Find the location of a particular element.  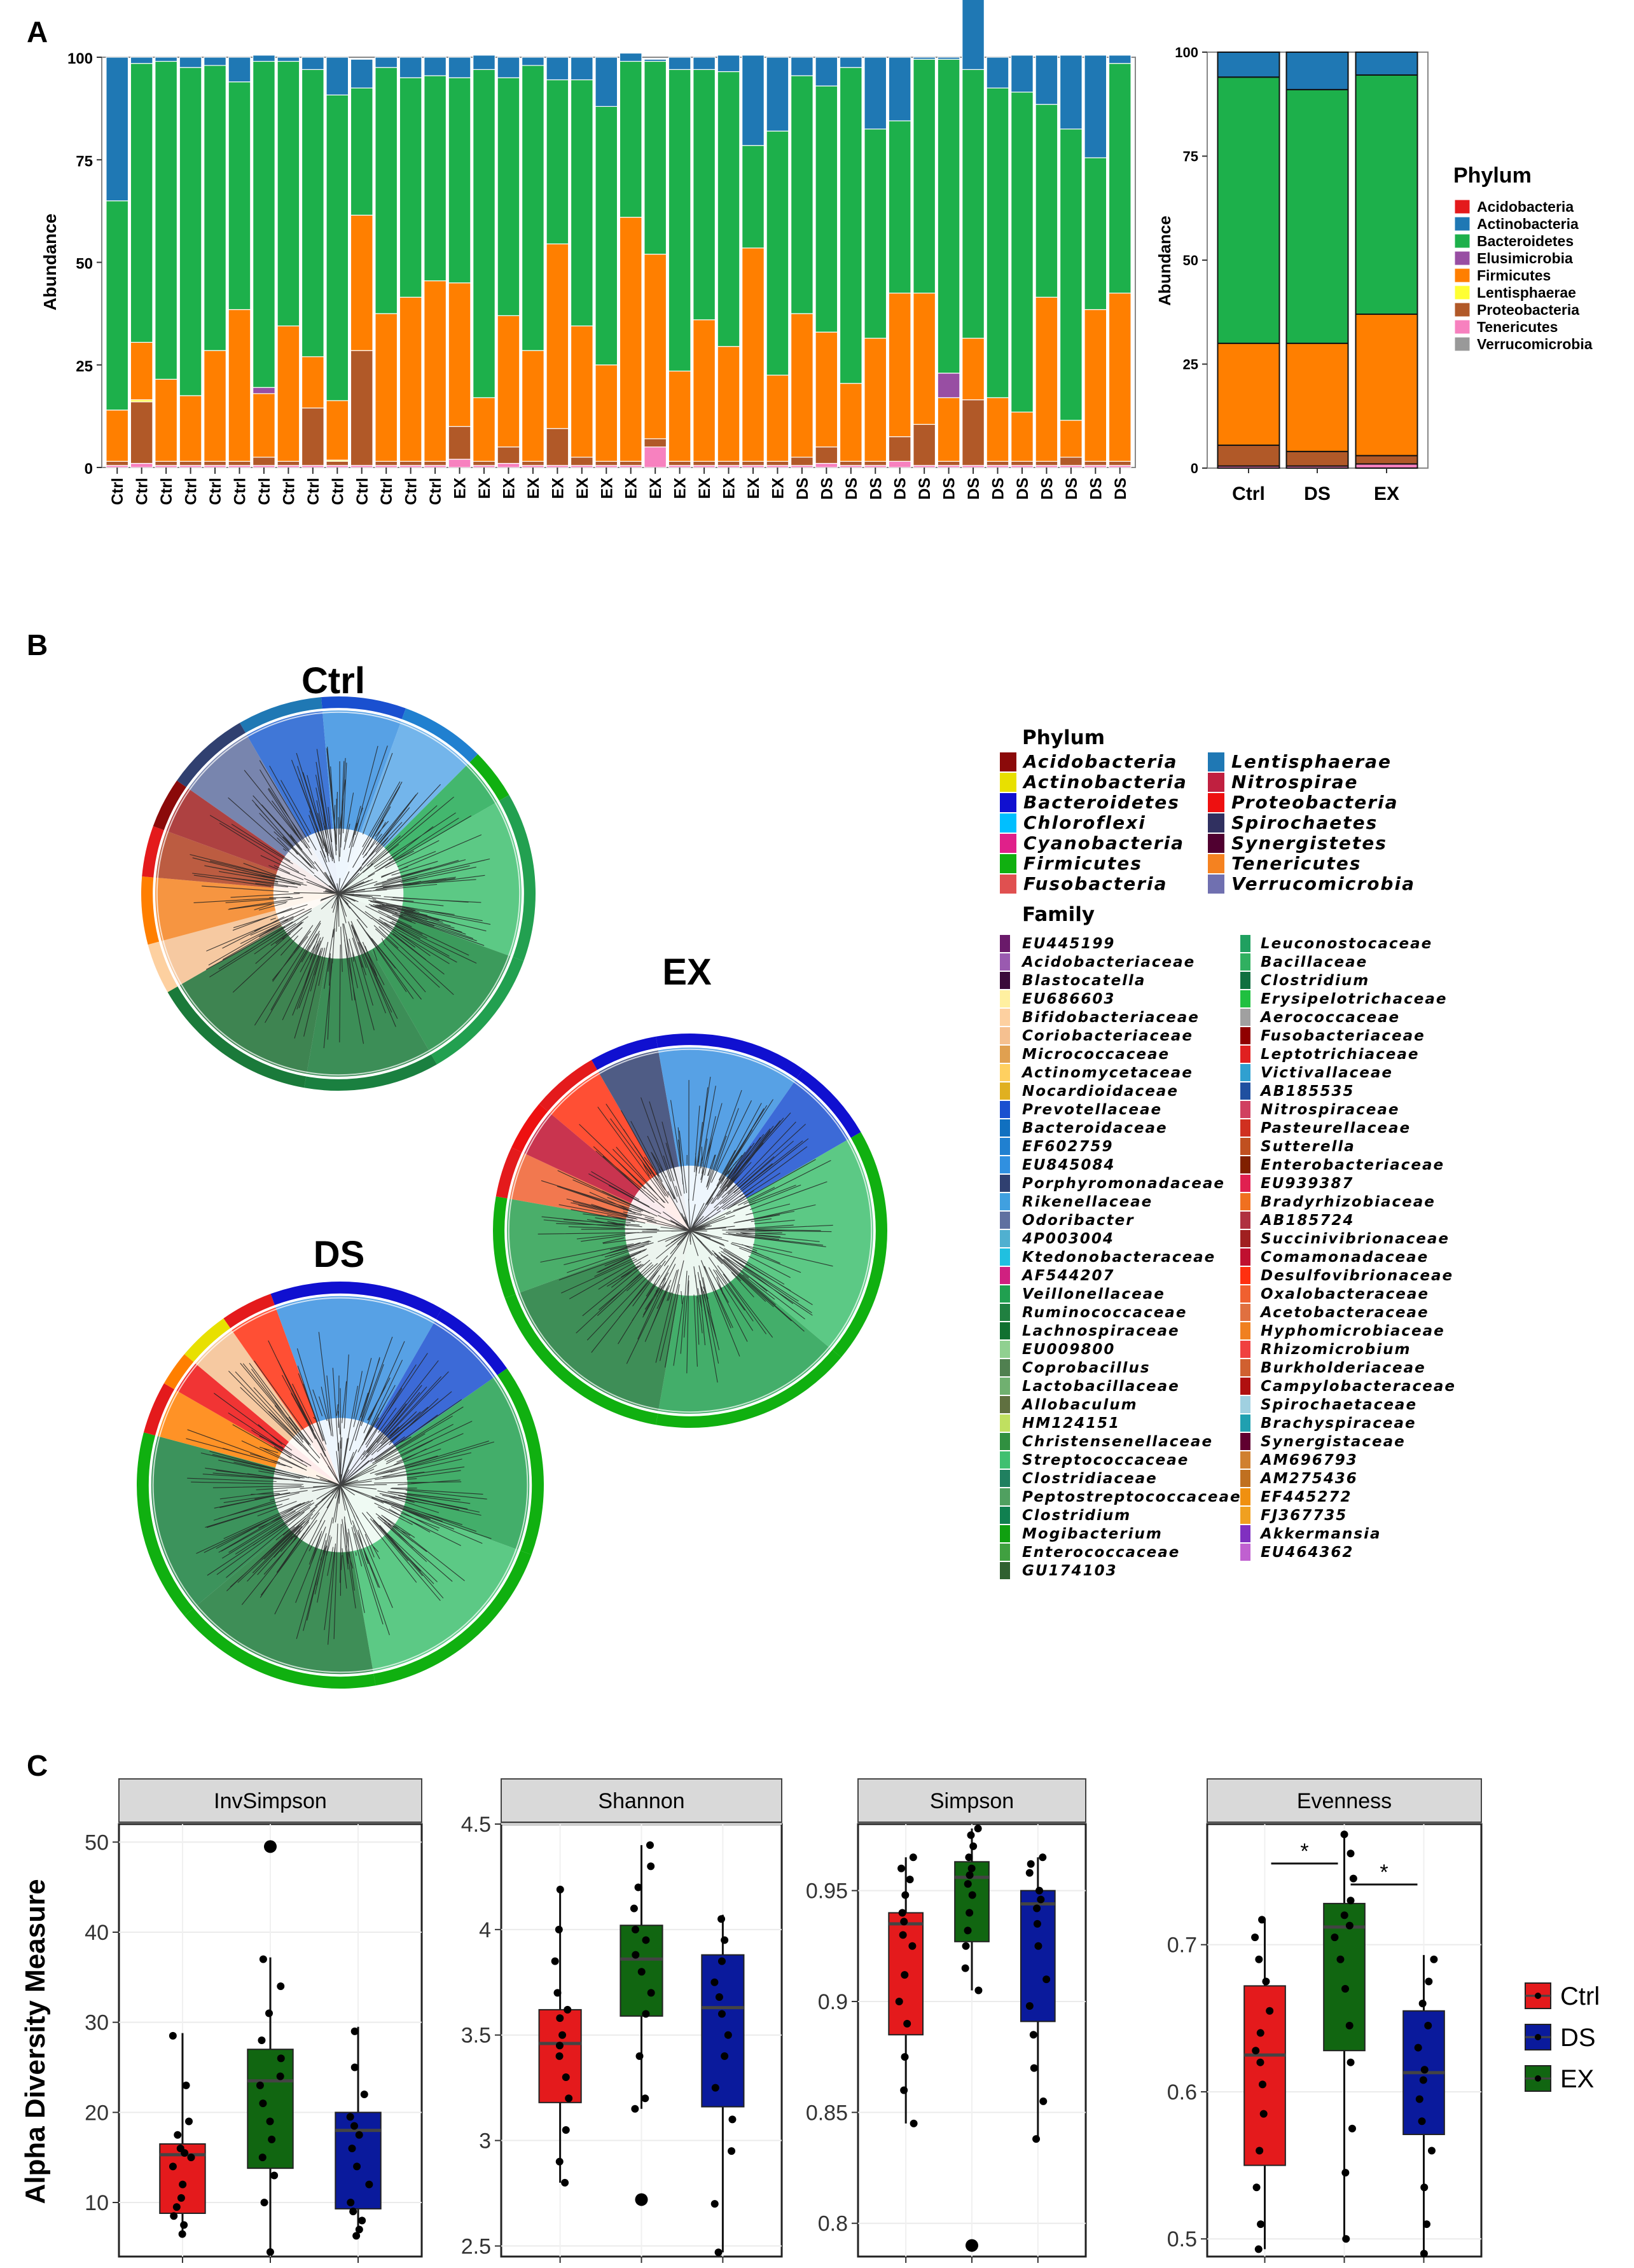

c-legend-label: Ctrl is located at coordinates (1580, 1996).